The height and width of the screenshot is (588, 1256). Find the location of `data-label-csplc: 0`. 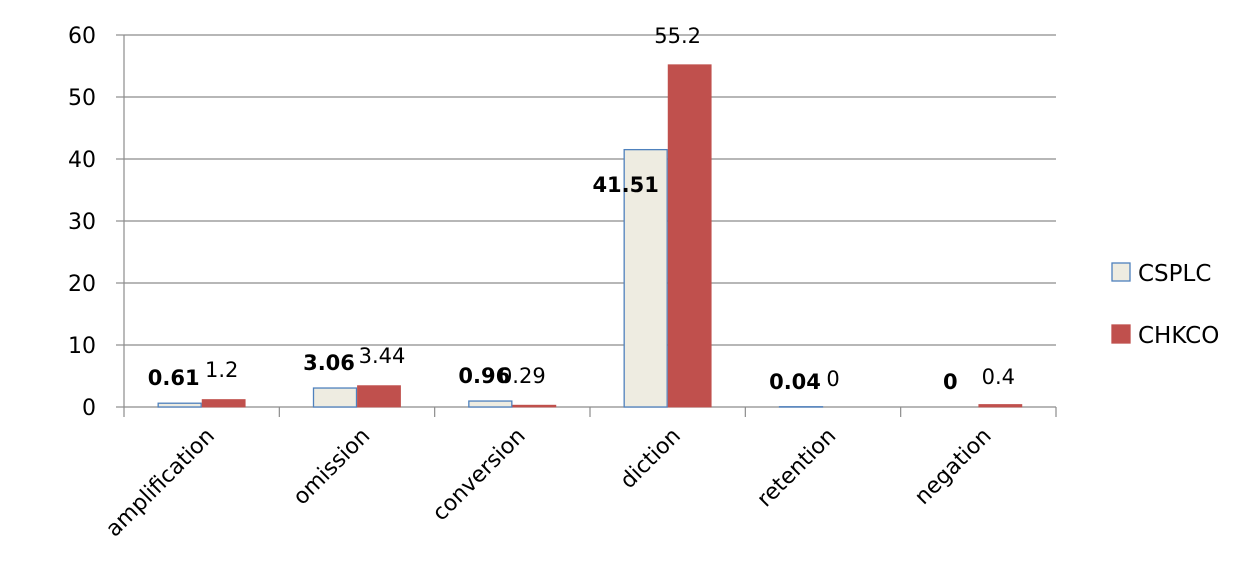

data-label-csplc: 0 is located at coordinates (950, 382).